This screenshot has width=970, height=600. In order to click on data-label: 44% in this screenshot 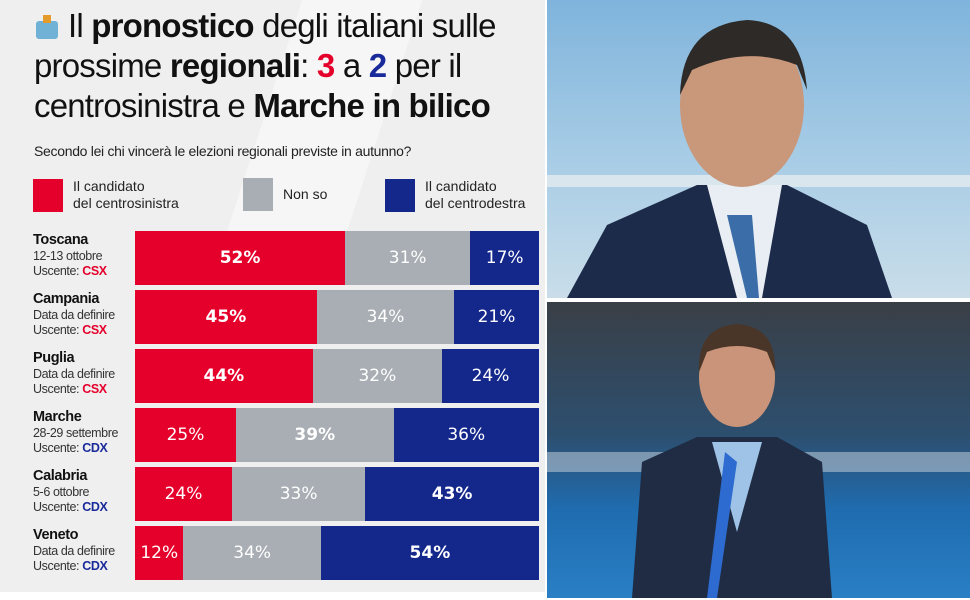, I will do `click(224, 376)`.